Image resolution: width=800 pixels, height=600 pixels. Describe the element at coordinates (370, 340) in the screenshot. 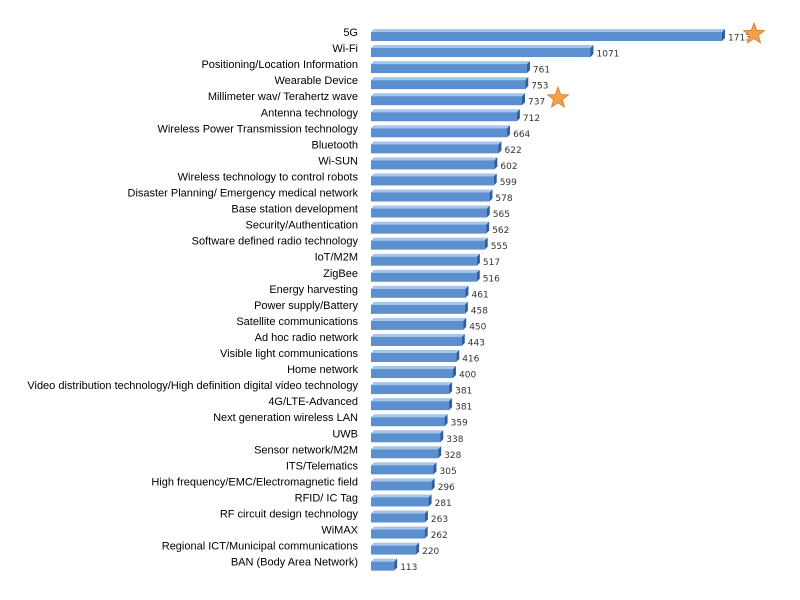

I see `bar-group: Ad hoc radio network 443` at that location.